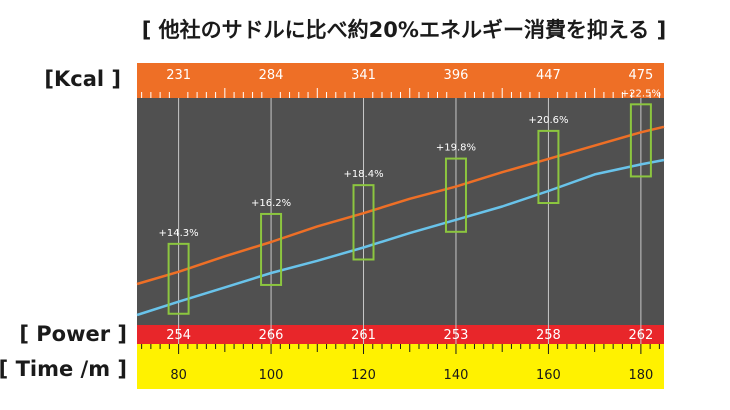  What do you see at coordinates (363, 75) in the screenshot?
I see `kcal-value: 341` at bounding box center [363, 75].